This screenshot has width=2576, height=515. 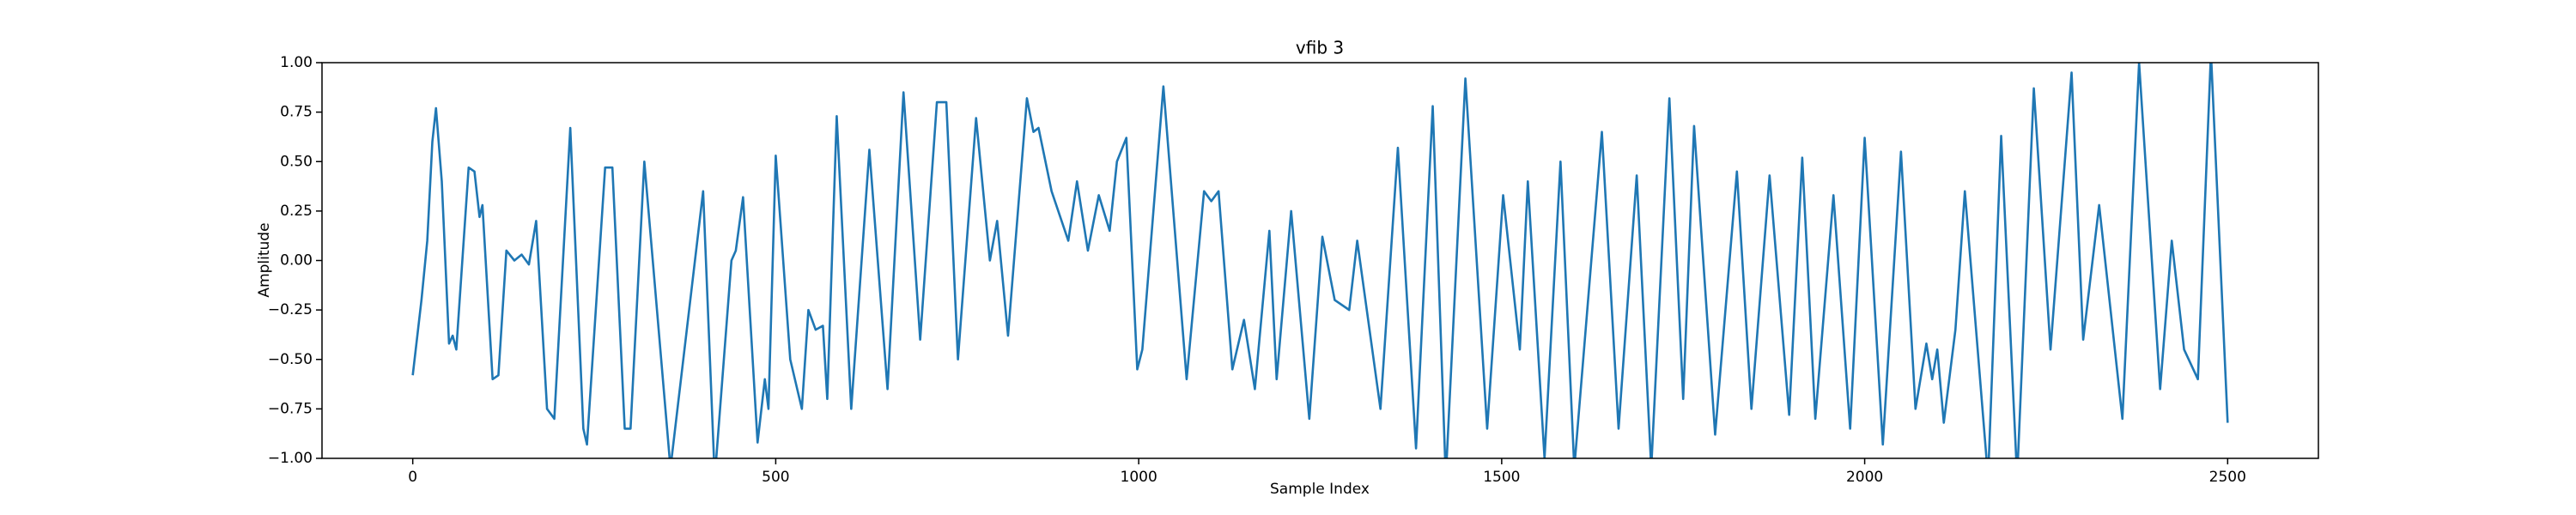 What do you see at coordinates (1320, 489) in the screenshot?
I see `x-axis-label: Sample Index` at bounding box center [1320, 489].